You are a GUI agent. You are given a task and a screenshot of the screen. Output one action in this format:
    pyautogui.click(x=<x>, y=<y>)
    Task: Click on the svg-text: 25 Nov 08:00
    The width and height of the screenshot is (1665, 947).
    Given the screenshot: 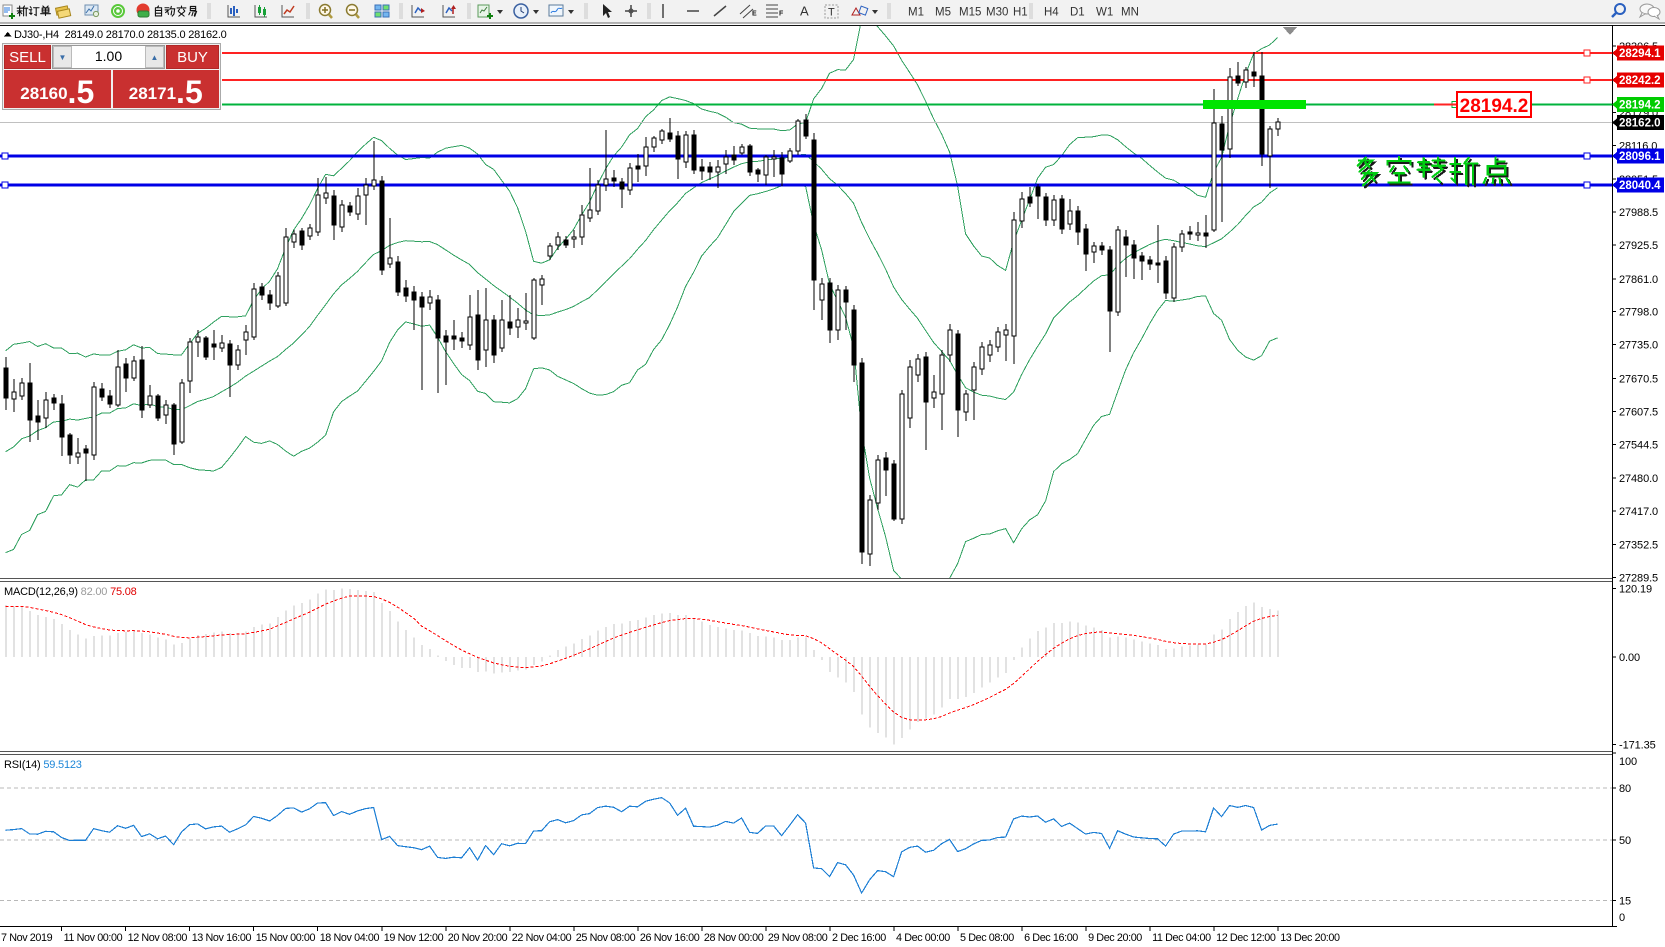 What is the action you would take?
    pyautogui.click(x=606, y=938)
    